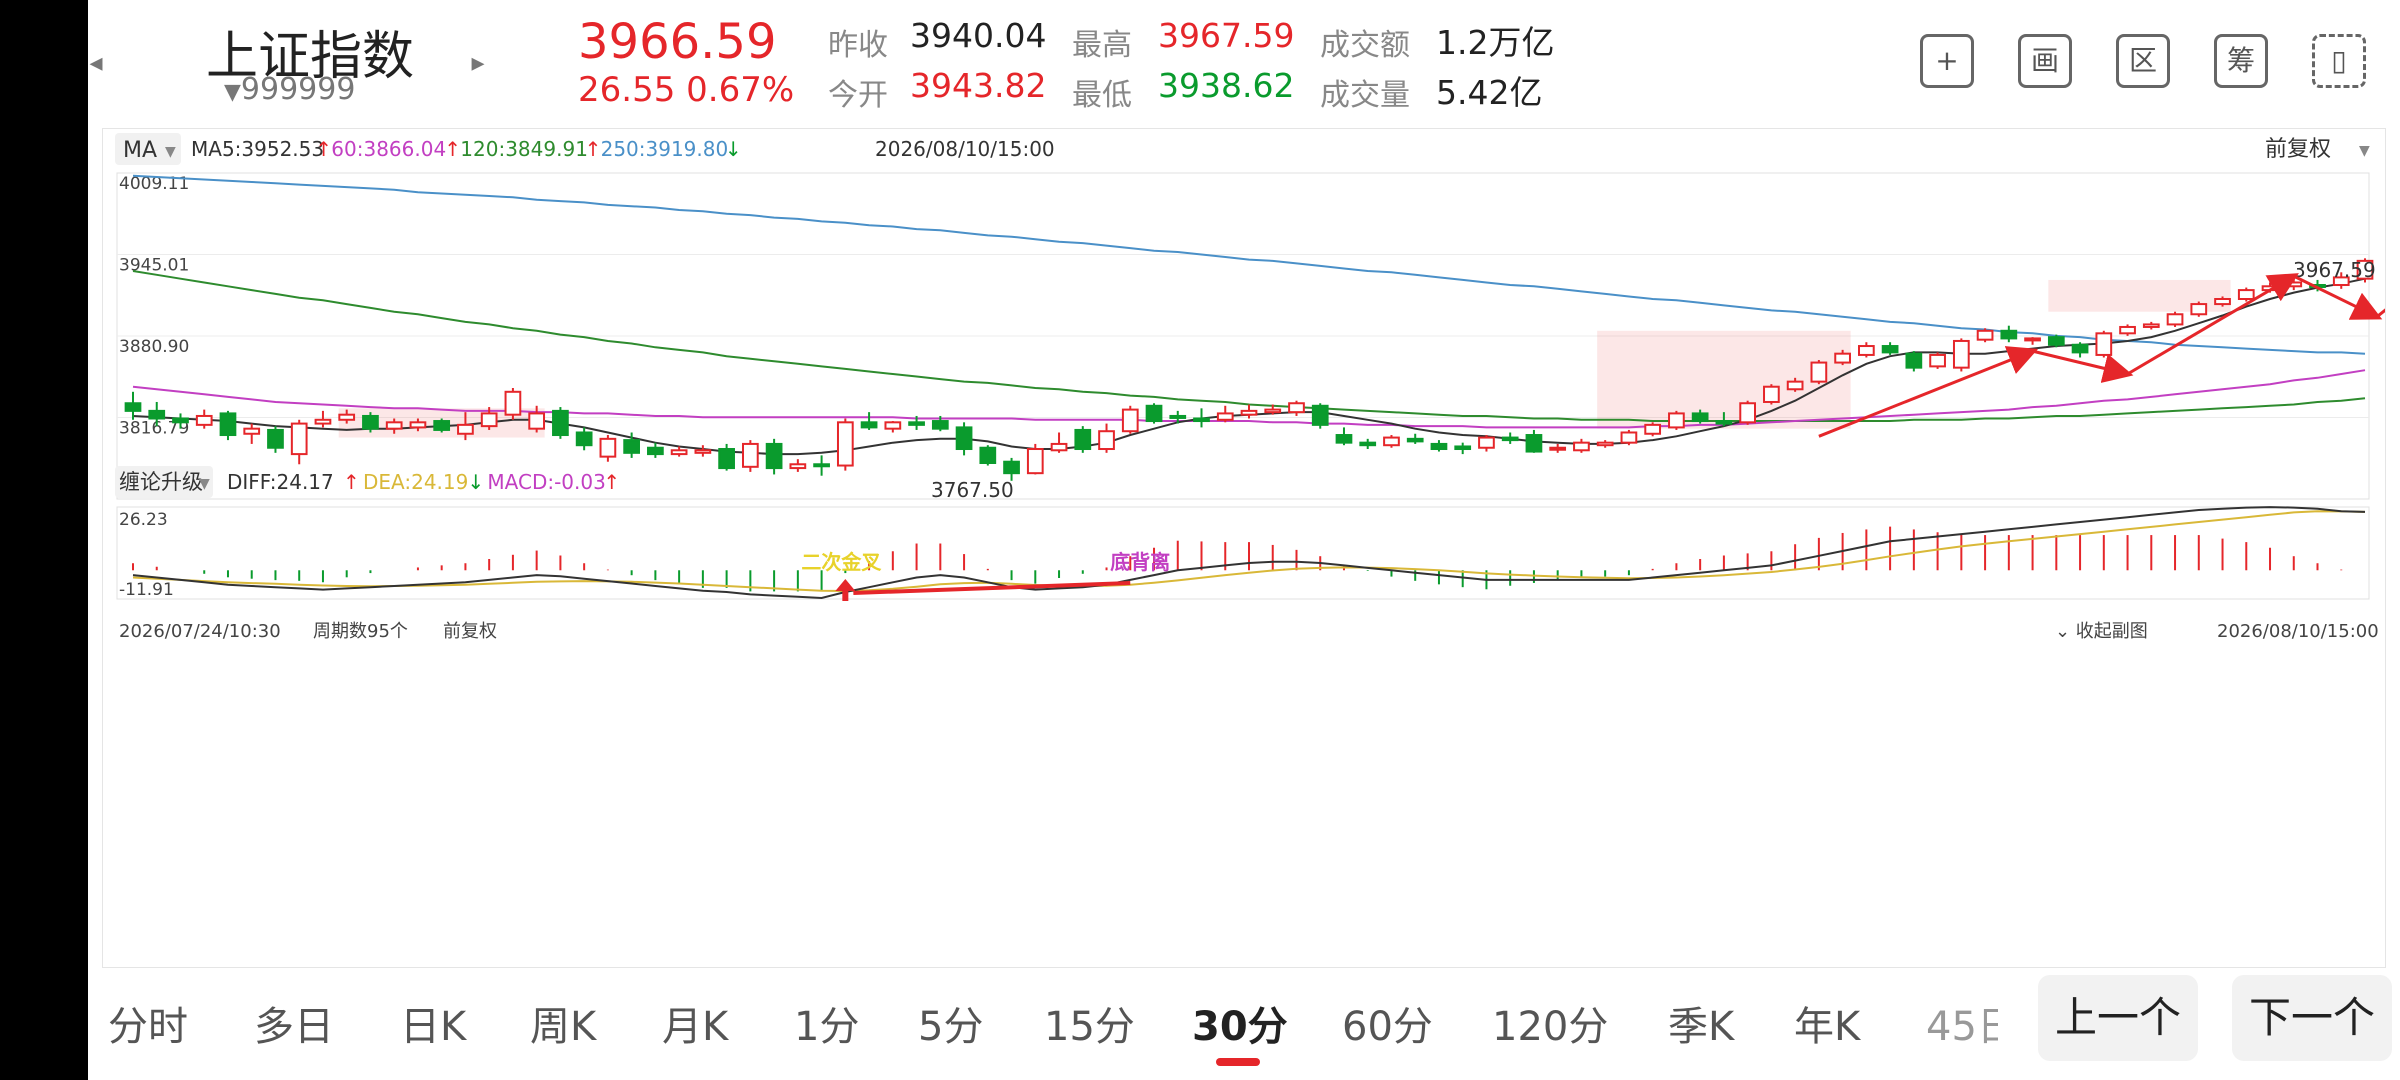 Image resolution: width=2400 pixels, height=1080 pixels. What do you see at coordinates (695, 1027) in the screenshot?
I see `tab-month-k: 月K` at bounding box center [695, 1027].